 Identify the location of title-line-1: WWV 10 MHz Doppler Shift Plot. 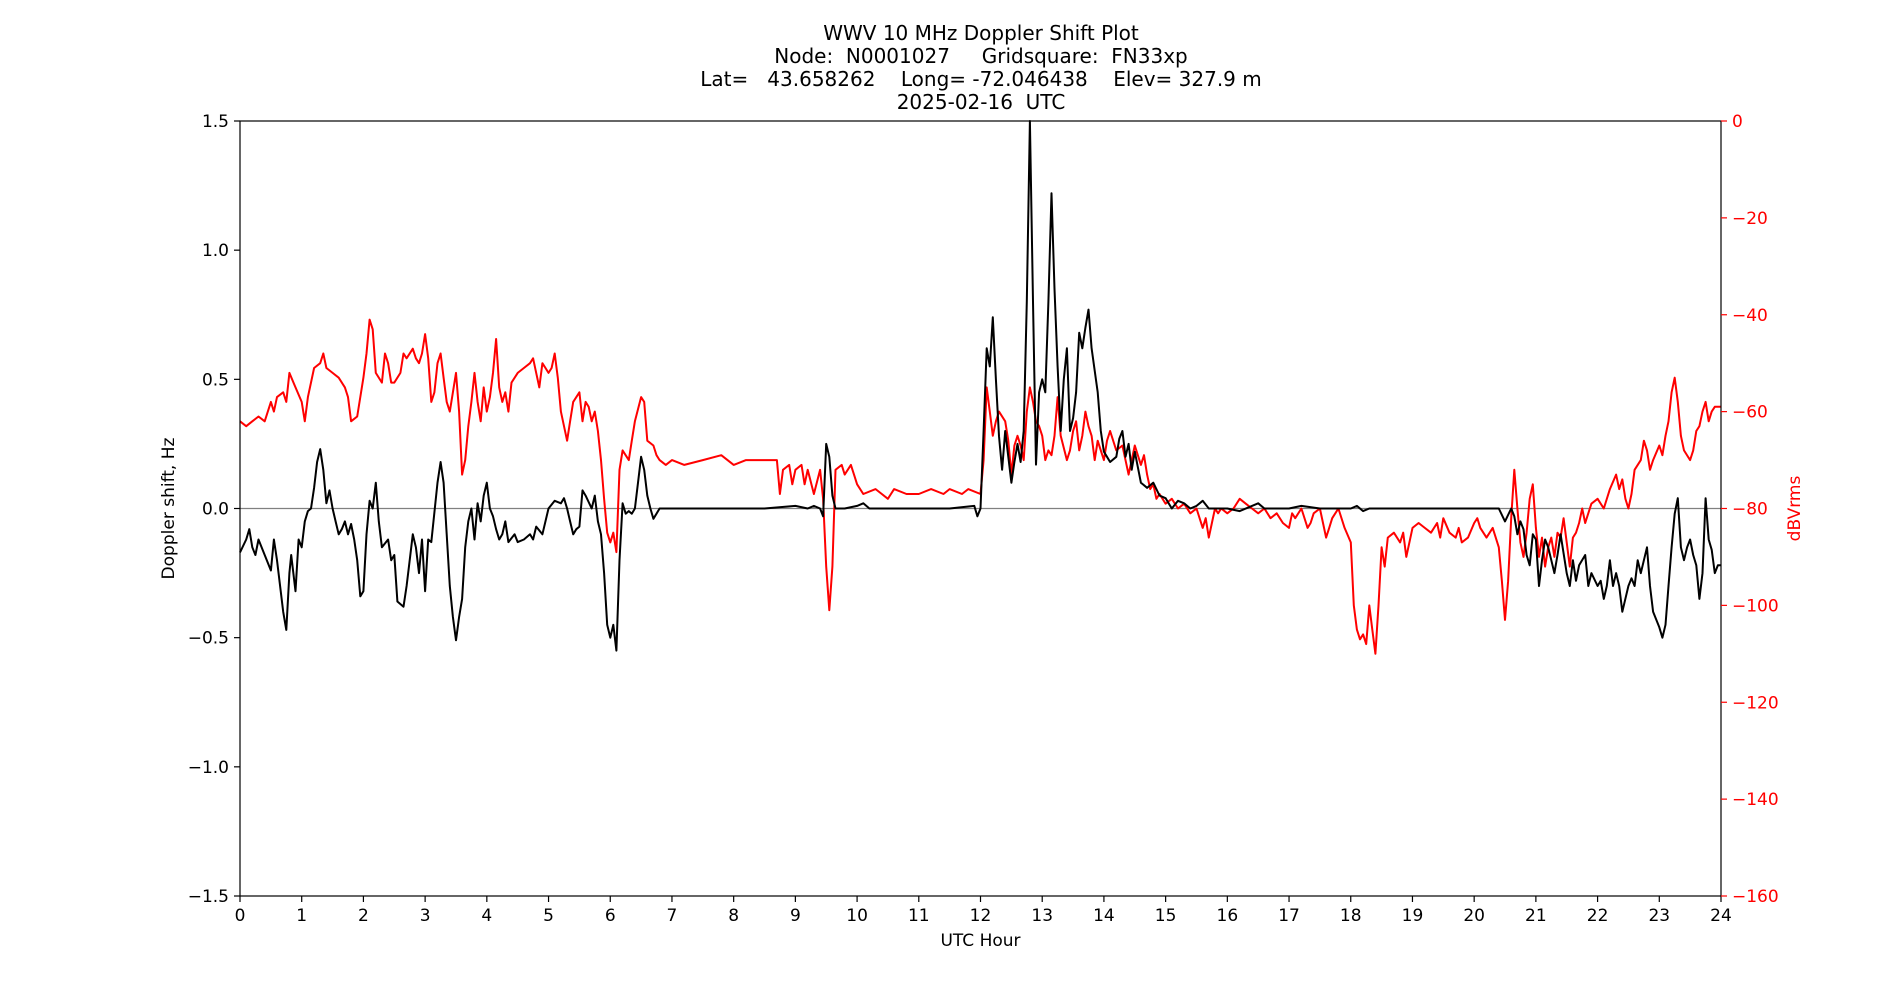
(981, 33).